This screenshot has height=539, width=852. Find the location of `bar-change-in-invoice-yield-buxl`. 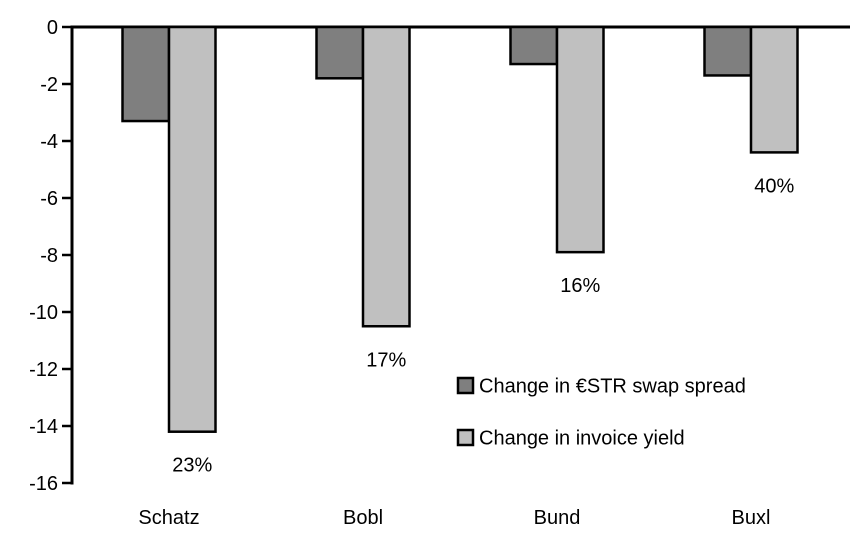

bar-change-in-invoice-yield-buxl is located at coordinates (774, 89).